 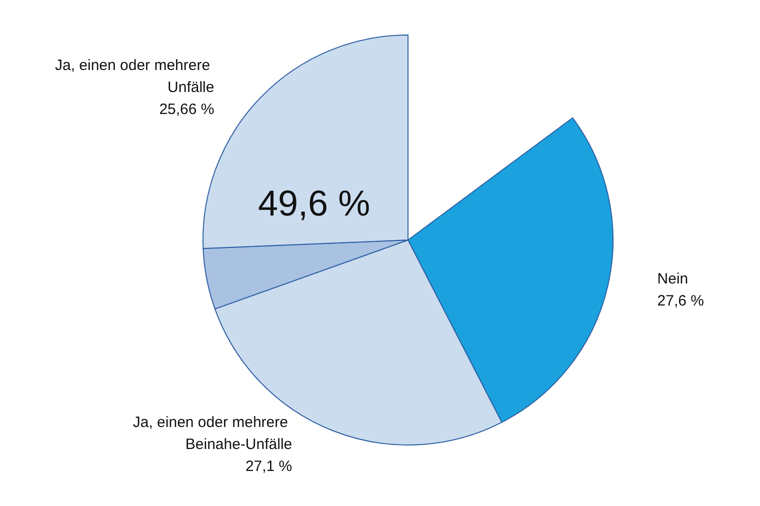 What do you see at coordinates (186, 109) in the screenshot?
I see `data-label: 25,66 %` at bounding box center [186, 109].